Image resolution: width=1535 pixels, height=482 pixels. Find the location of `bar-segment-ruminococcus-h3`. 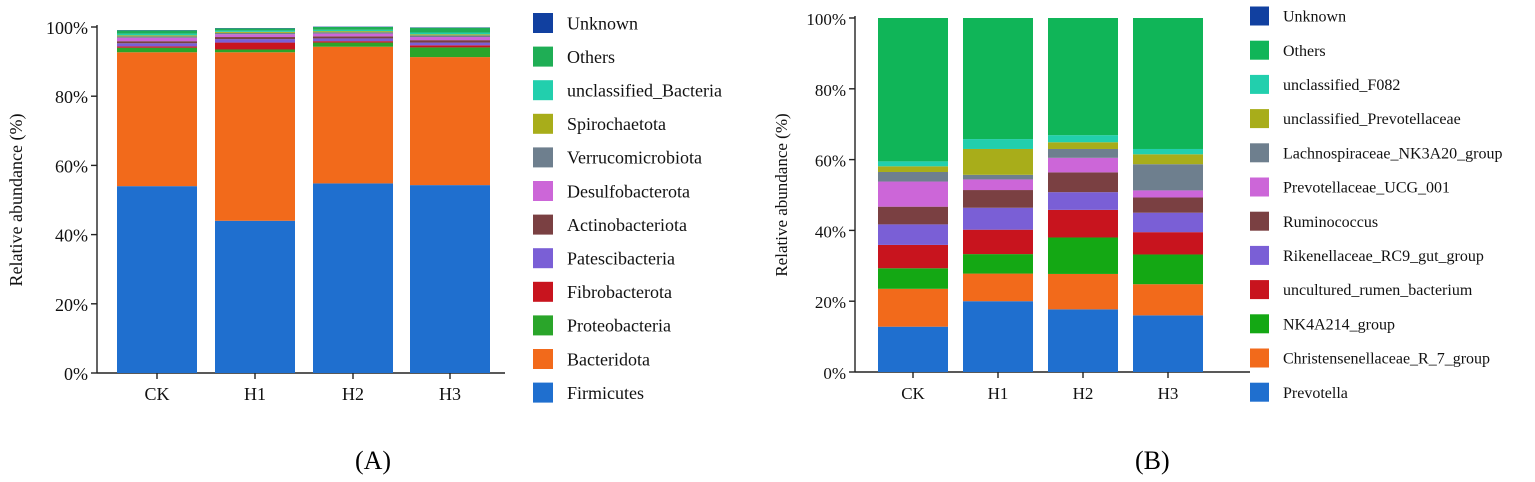

bar-segment-ruminococcus-h3 is located at coordinates (1168, 205).